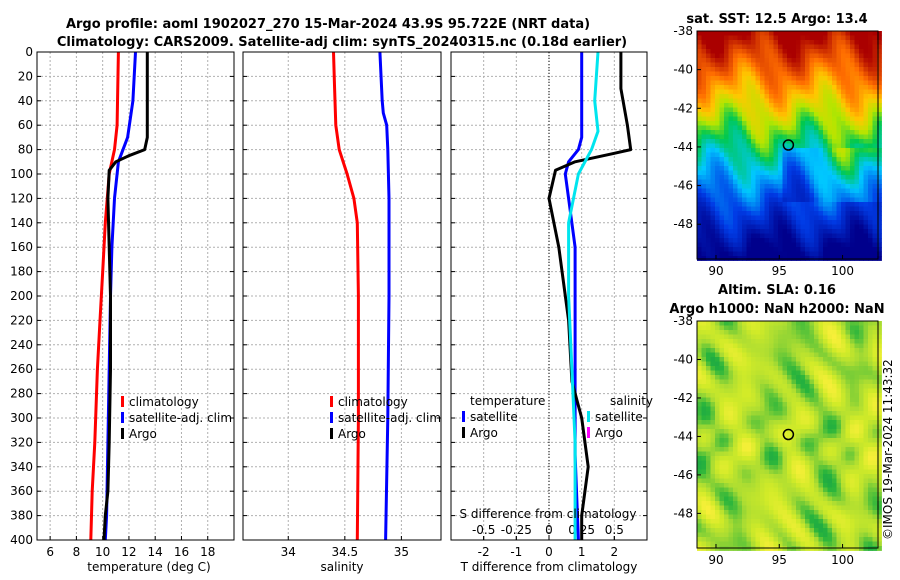 The width and height of the screenshot is (900, 580). Describe the element at coordinates (573, 296) in the screenshot. I see `series-t-satellite` at that location.